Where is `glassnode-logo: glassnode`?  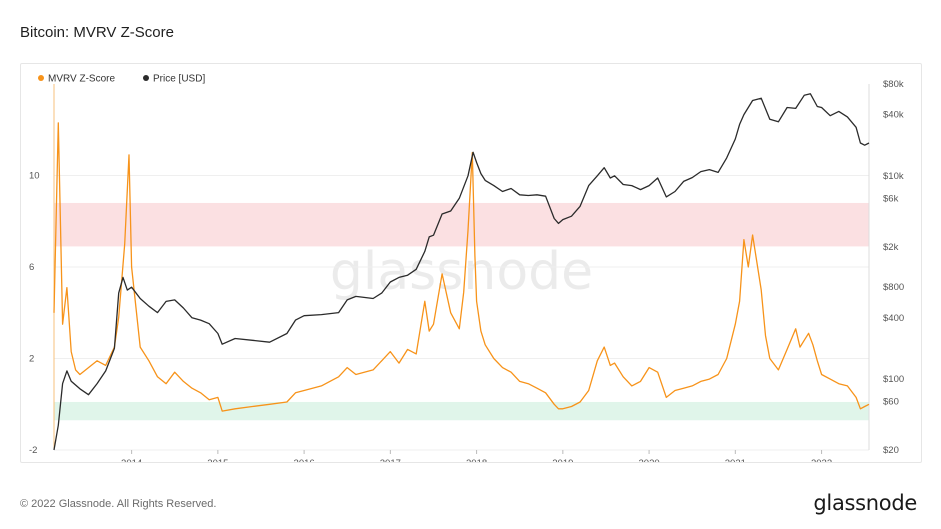
glassnode-logo: glassnode is located at coordinates (865, 503).